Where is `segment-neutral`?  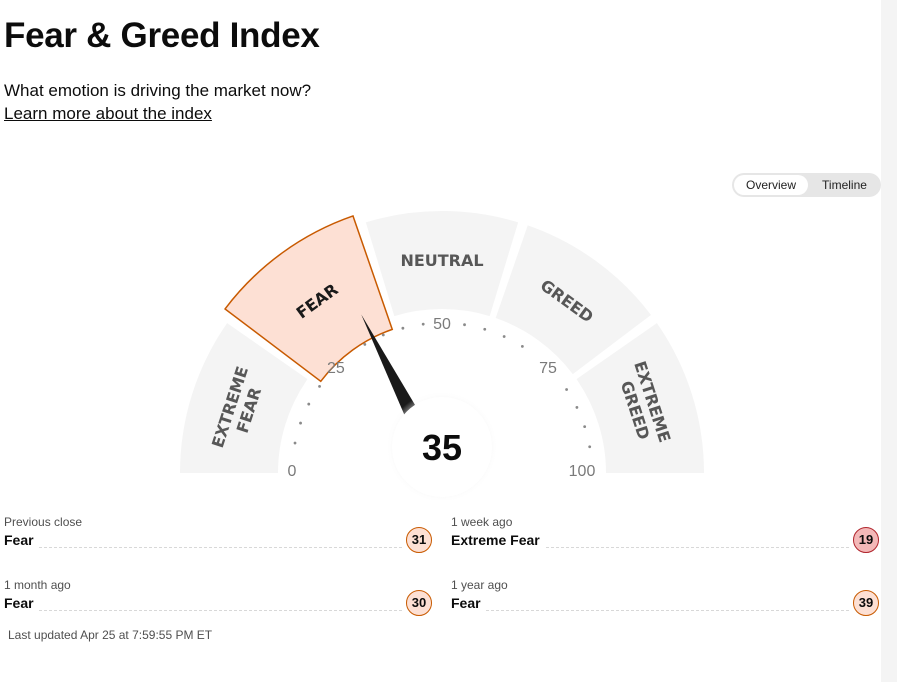 segment-neutral is located at coordinates (442, 263).